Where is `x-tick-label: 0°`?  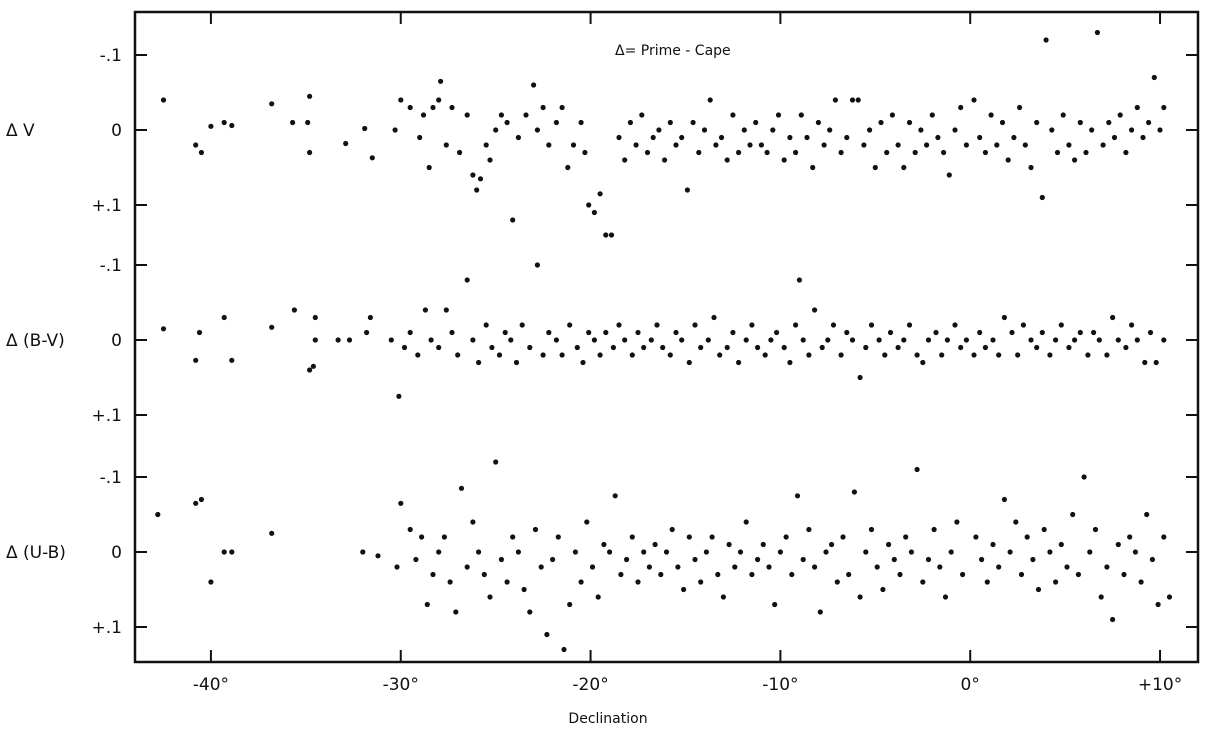
x-tick-label: 0° is located at coordinates (970, 685).